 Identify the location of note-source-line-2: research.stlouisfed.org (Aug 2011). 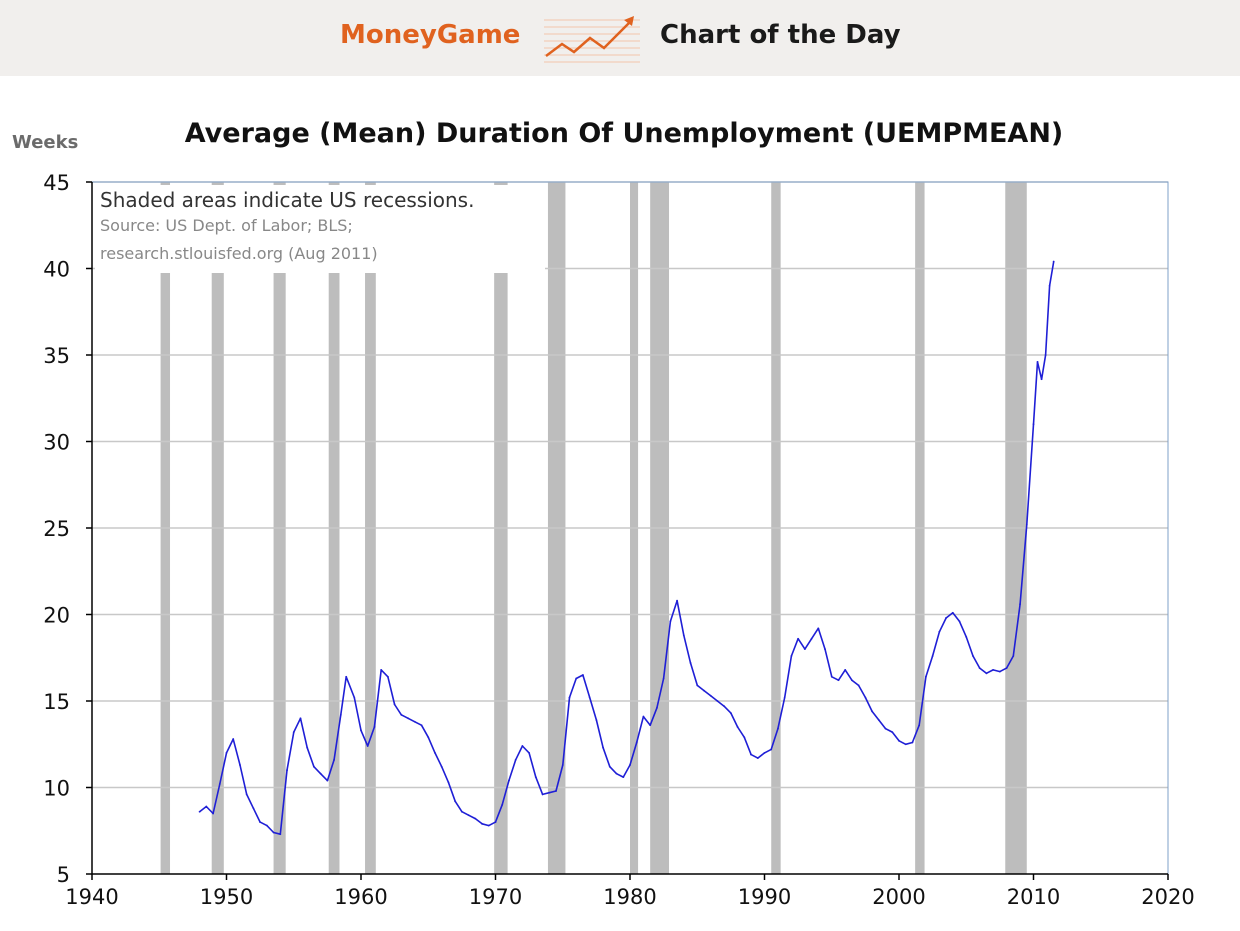
(239, 253).